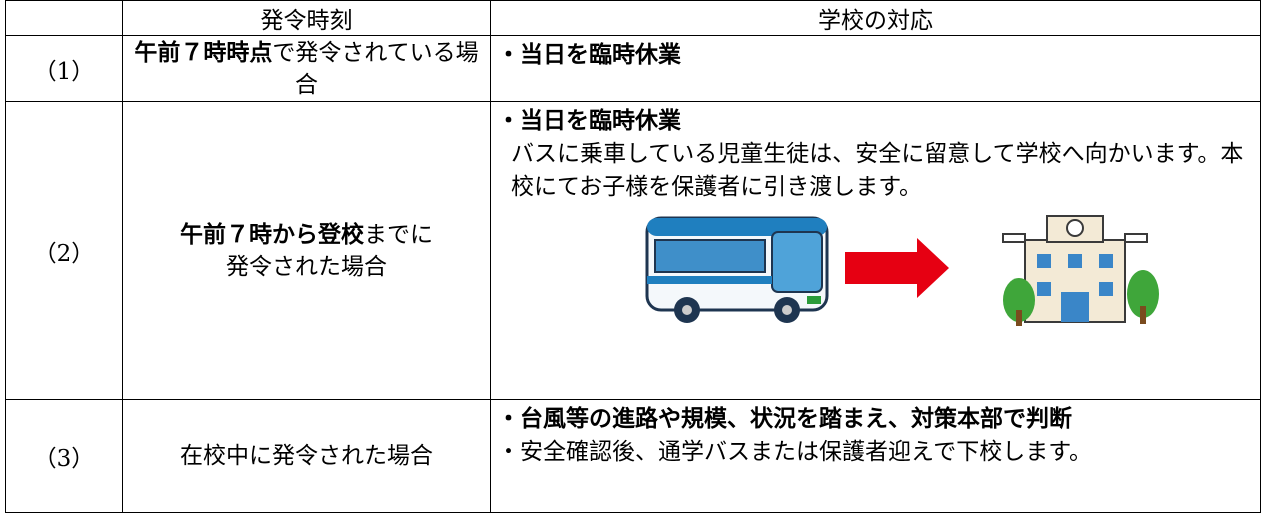 This screenshot has width=1272, height=513. I want to click on paragraph: ・安全確認後、通学バスまたは保護者迎えで下校します。, so click(875, 452).